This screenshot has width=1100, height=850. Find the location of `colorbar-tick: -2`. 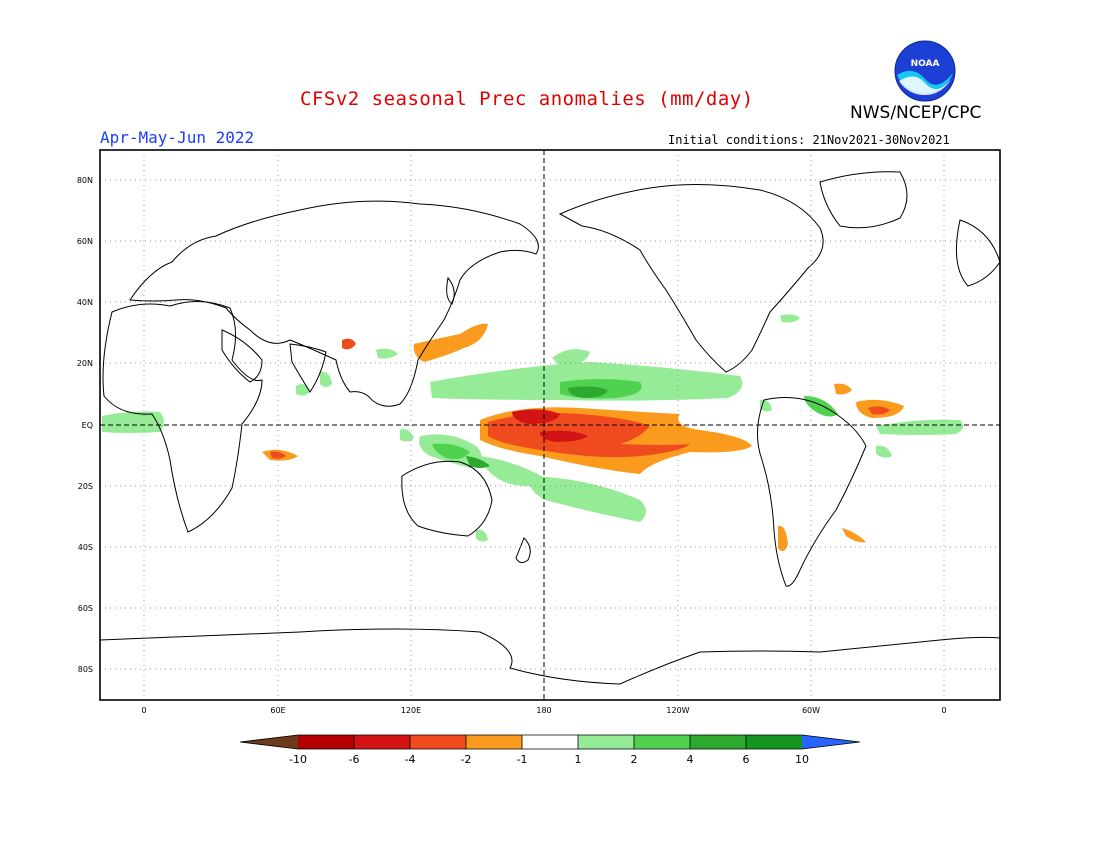

colorbar-tick: -2 is located at coordinates (466, 759).